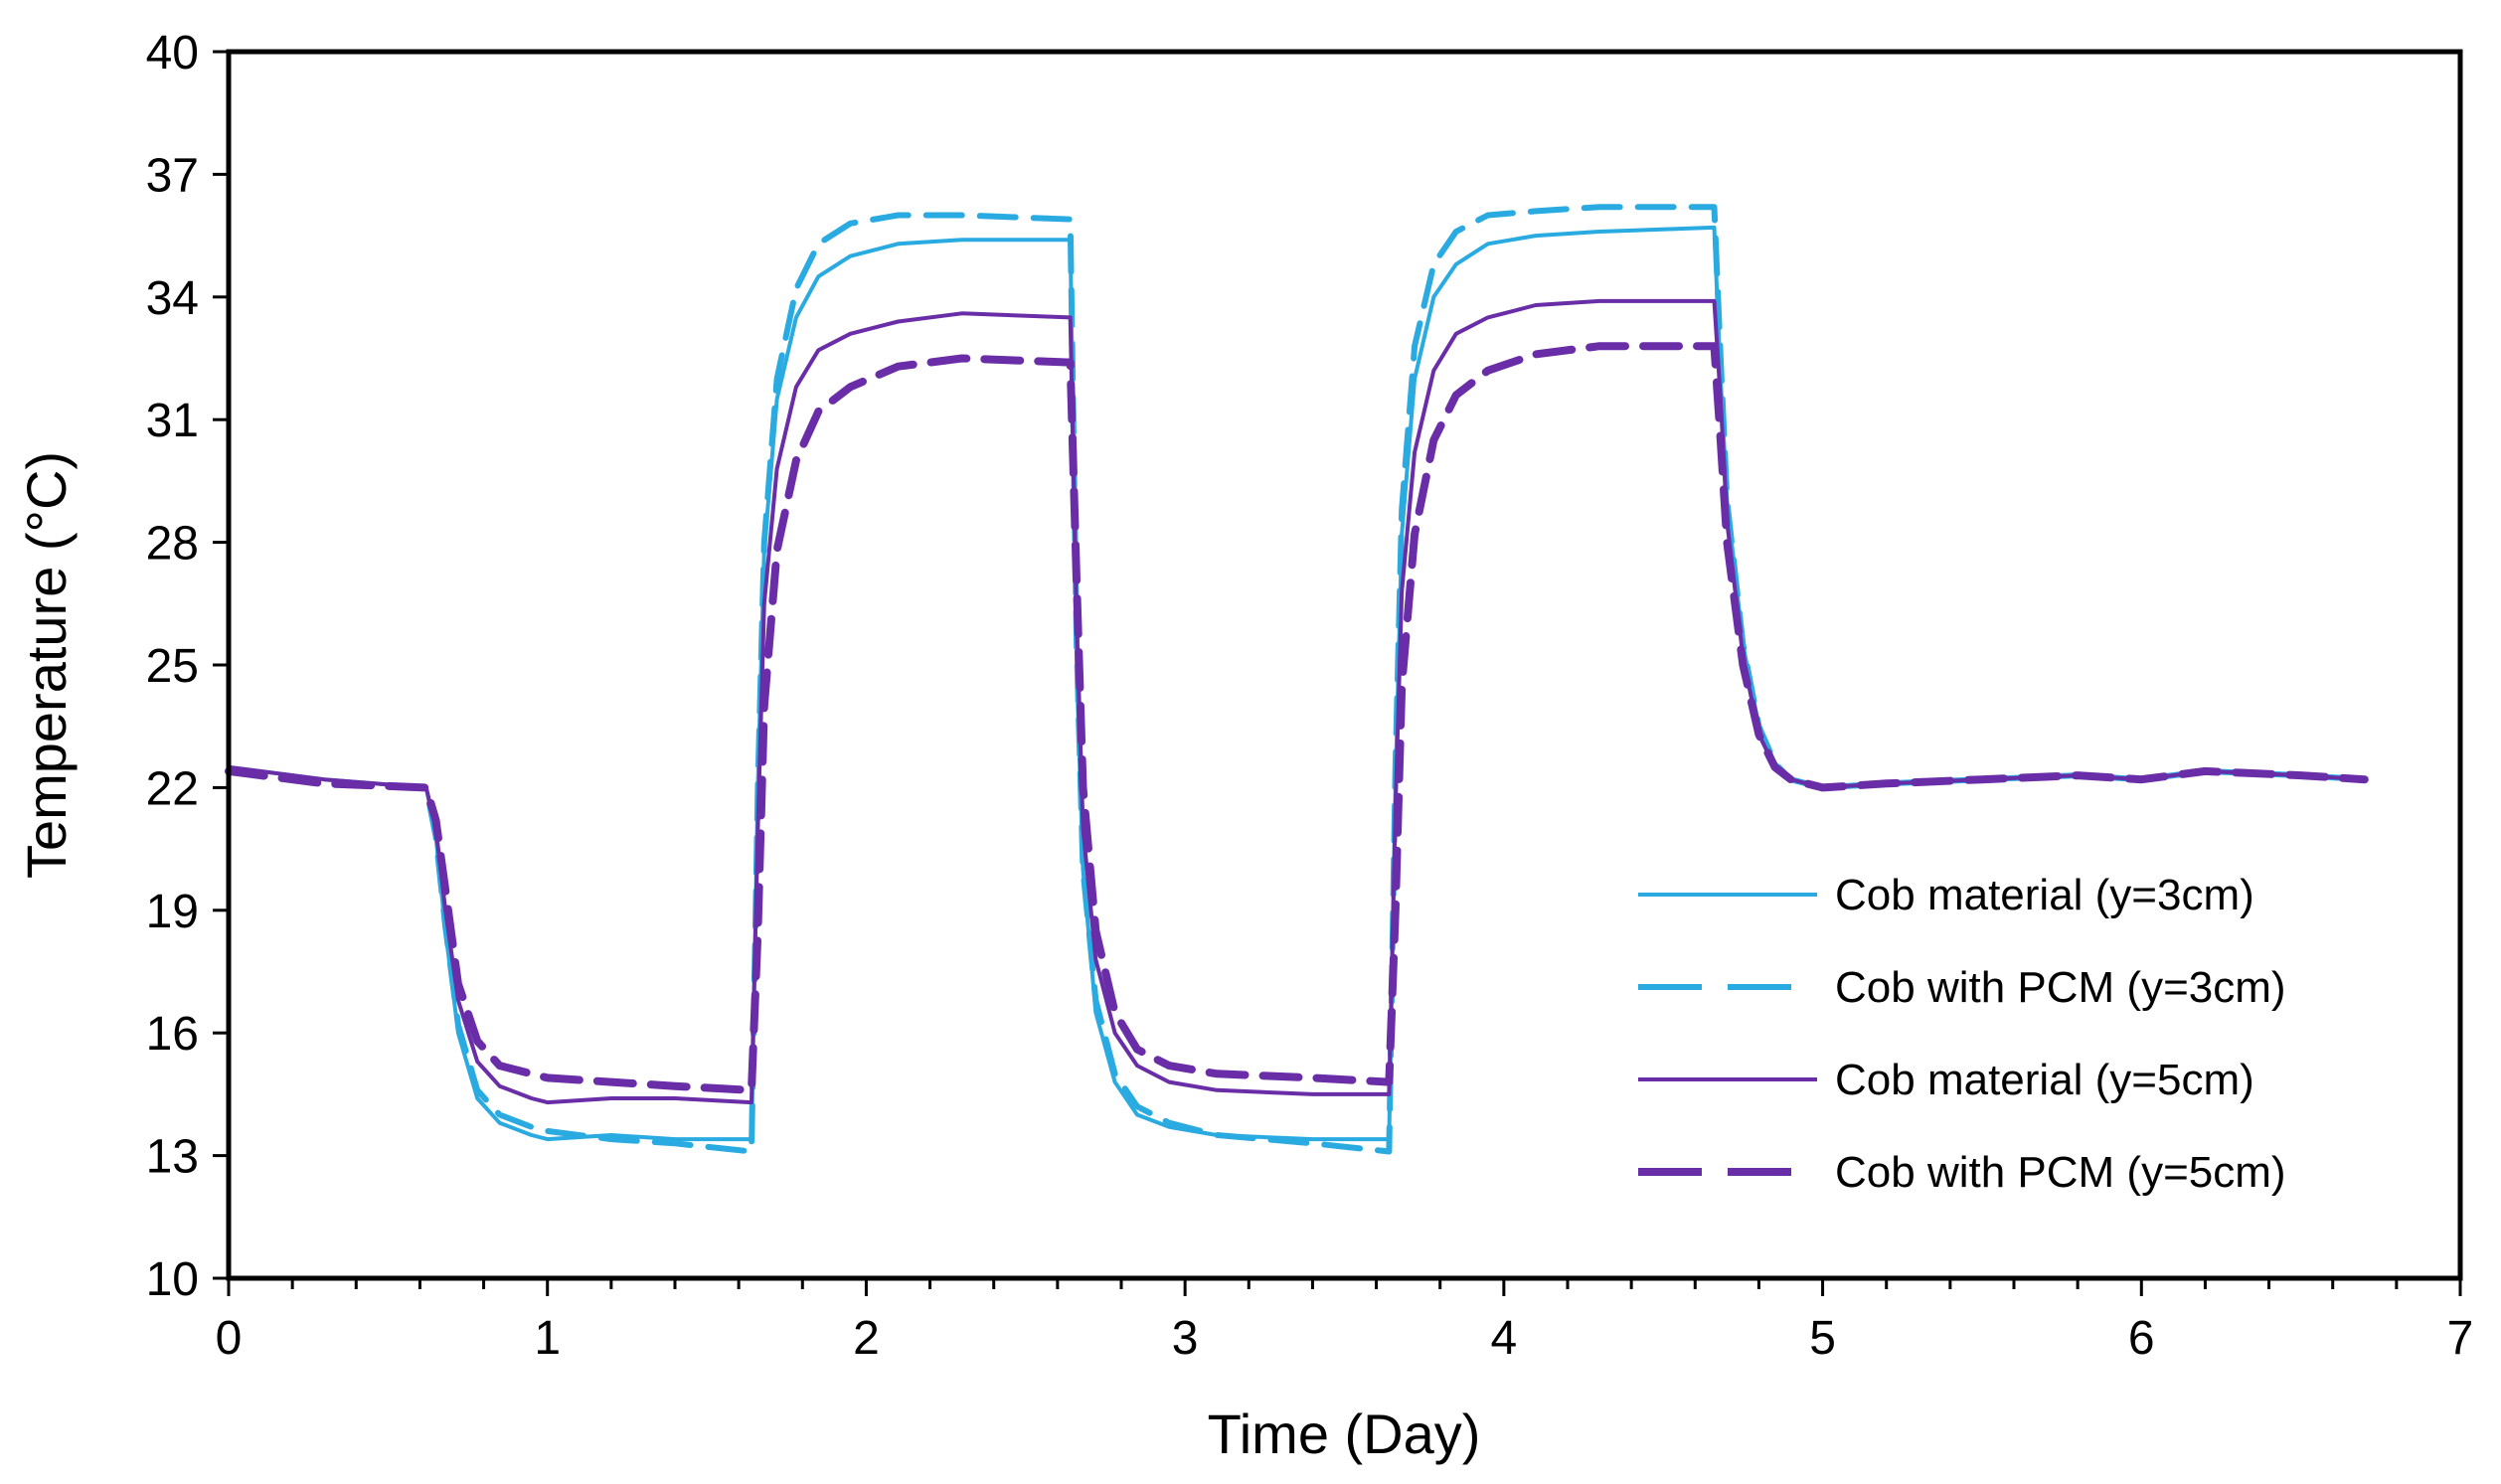 This screenshot has height=1484, width=2501. What do you see at coordinates (2044, 1080) in the screenshot?
I see `legend-label-3: Cob material (y=5cm)` at bounding box center [2044, 1080].